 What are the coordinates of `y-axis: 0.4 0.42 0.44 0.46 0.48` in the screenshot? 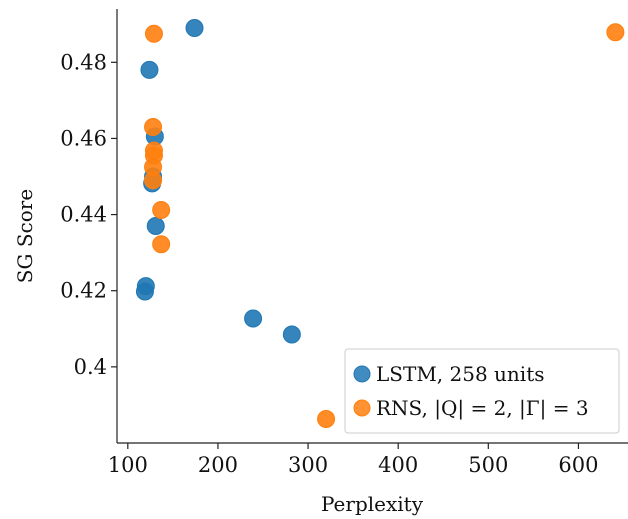 It's located at (88, 214).